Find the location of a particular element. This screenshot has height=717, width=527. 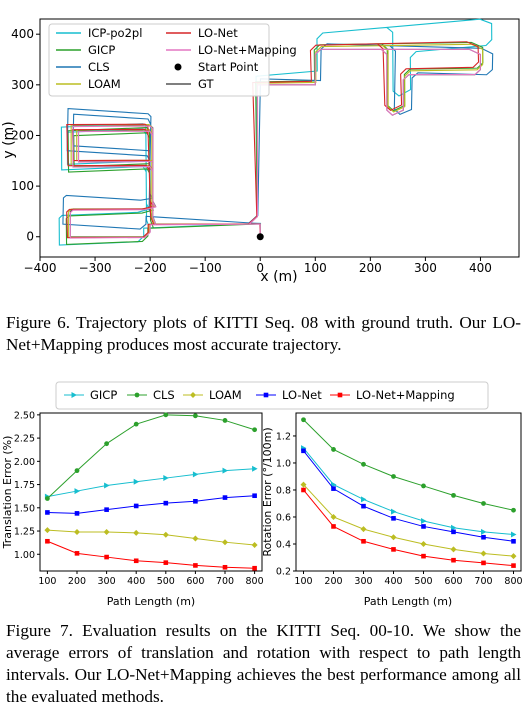

y-tick-label: 1.00 is located at coordinates (24, 555).